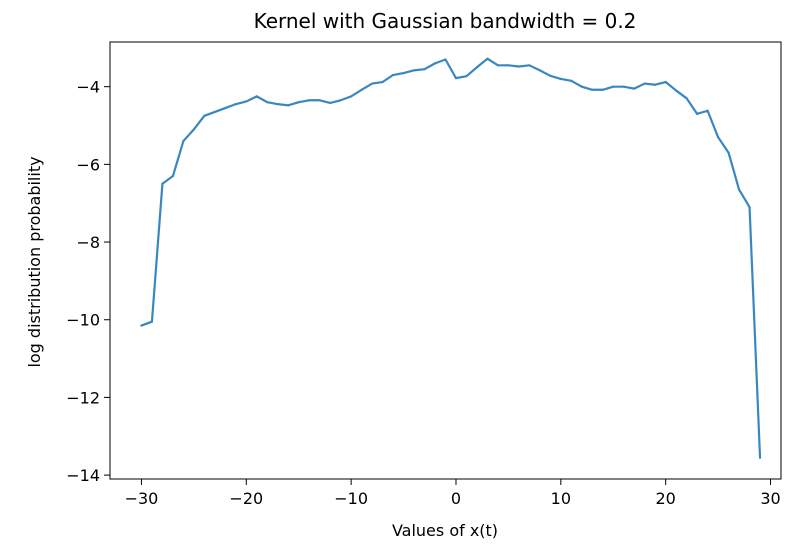  I want to click on x-tick-label: −10, so click(351, 498).